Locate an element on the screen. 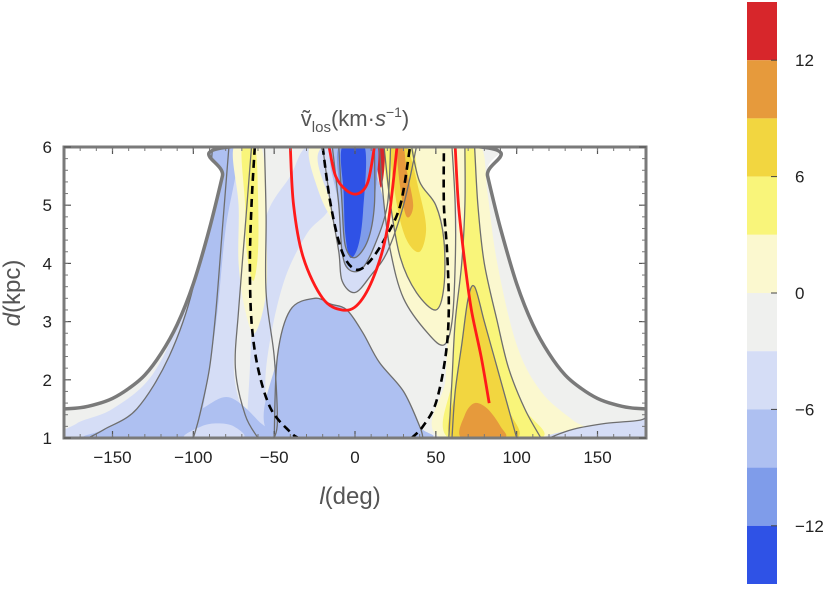 The width and height of the screenshot is (830, 611). y-axis-title: d(kpc) is located at coordinates (13, 293).